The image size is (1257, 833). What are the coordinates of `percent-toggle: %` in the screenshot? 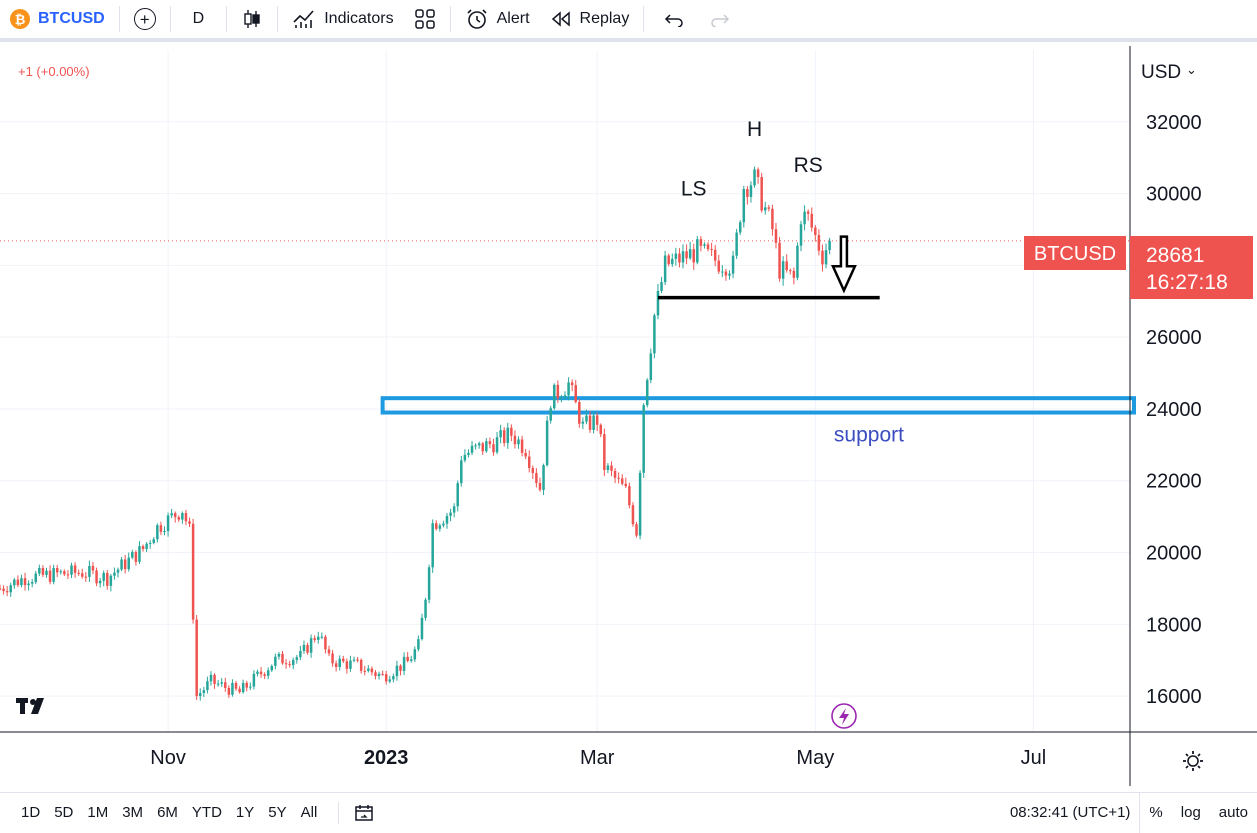 It's located at (1156, 812).